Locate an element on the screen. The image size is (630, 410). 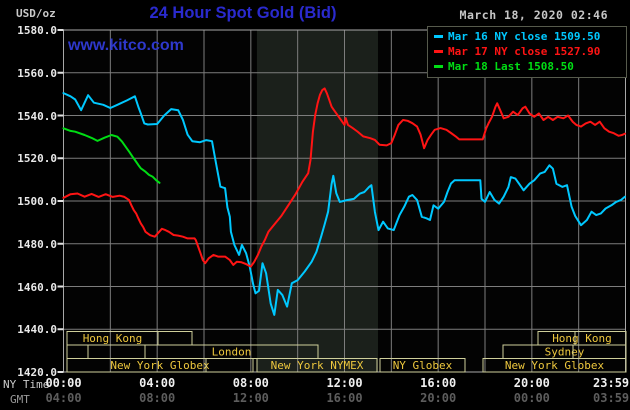
y-axis-units-label: USD/oz is located at coordinates (36, 13).